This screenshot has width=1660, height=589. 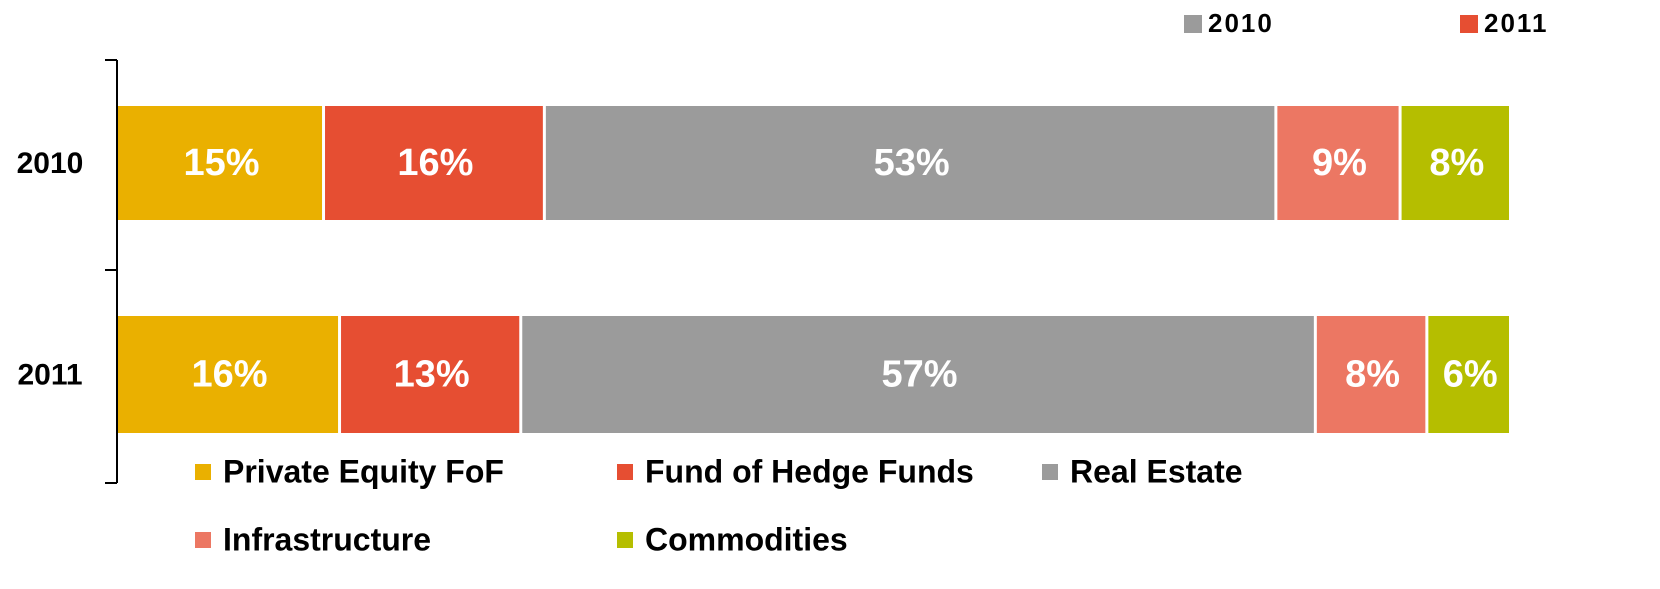 What do you see at coordinates (327, 539) in the screenshot?
I see `legend-label: Infrastructure` at bounding box center [327, 539].